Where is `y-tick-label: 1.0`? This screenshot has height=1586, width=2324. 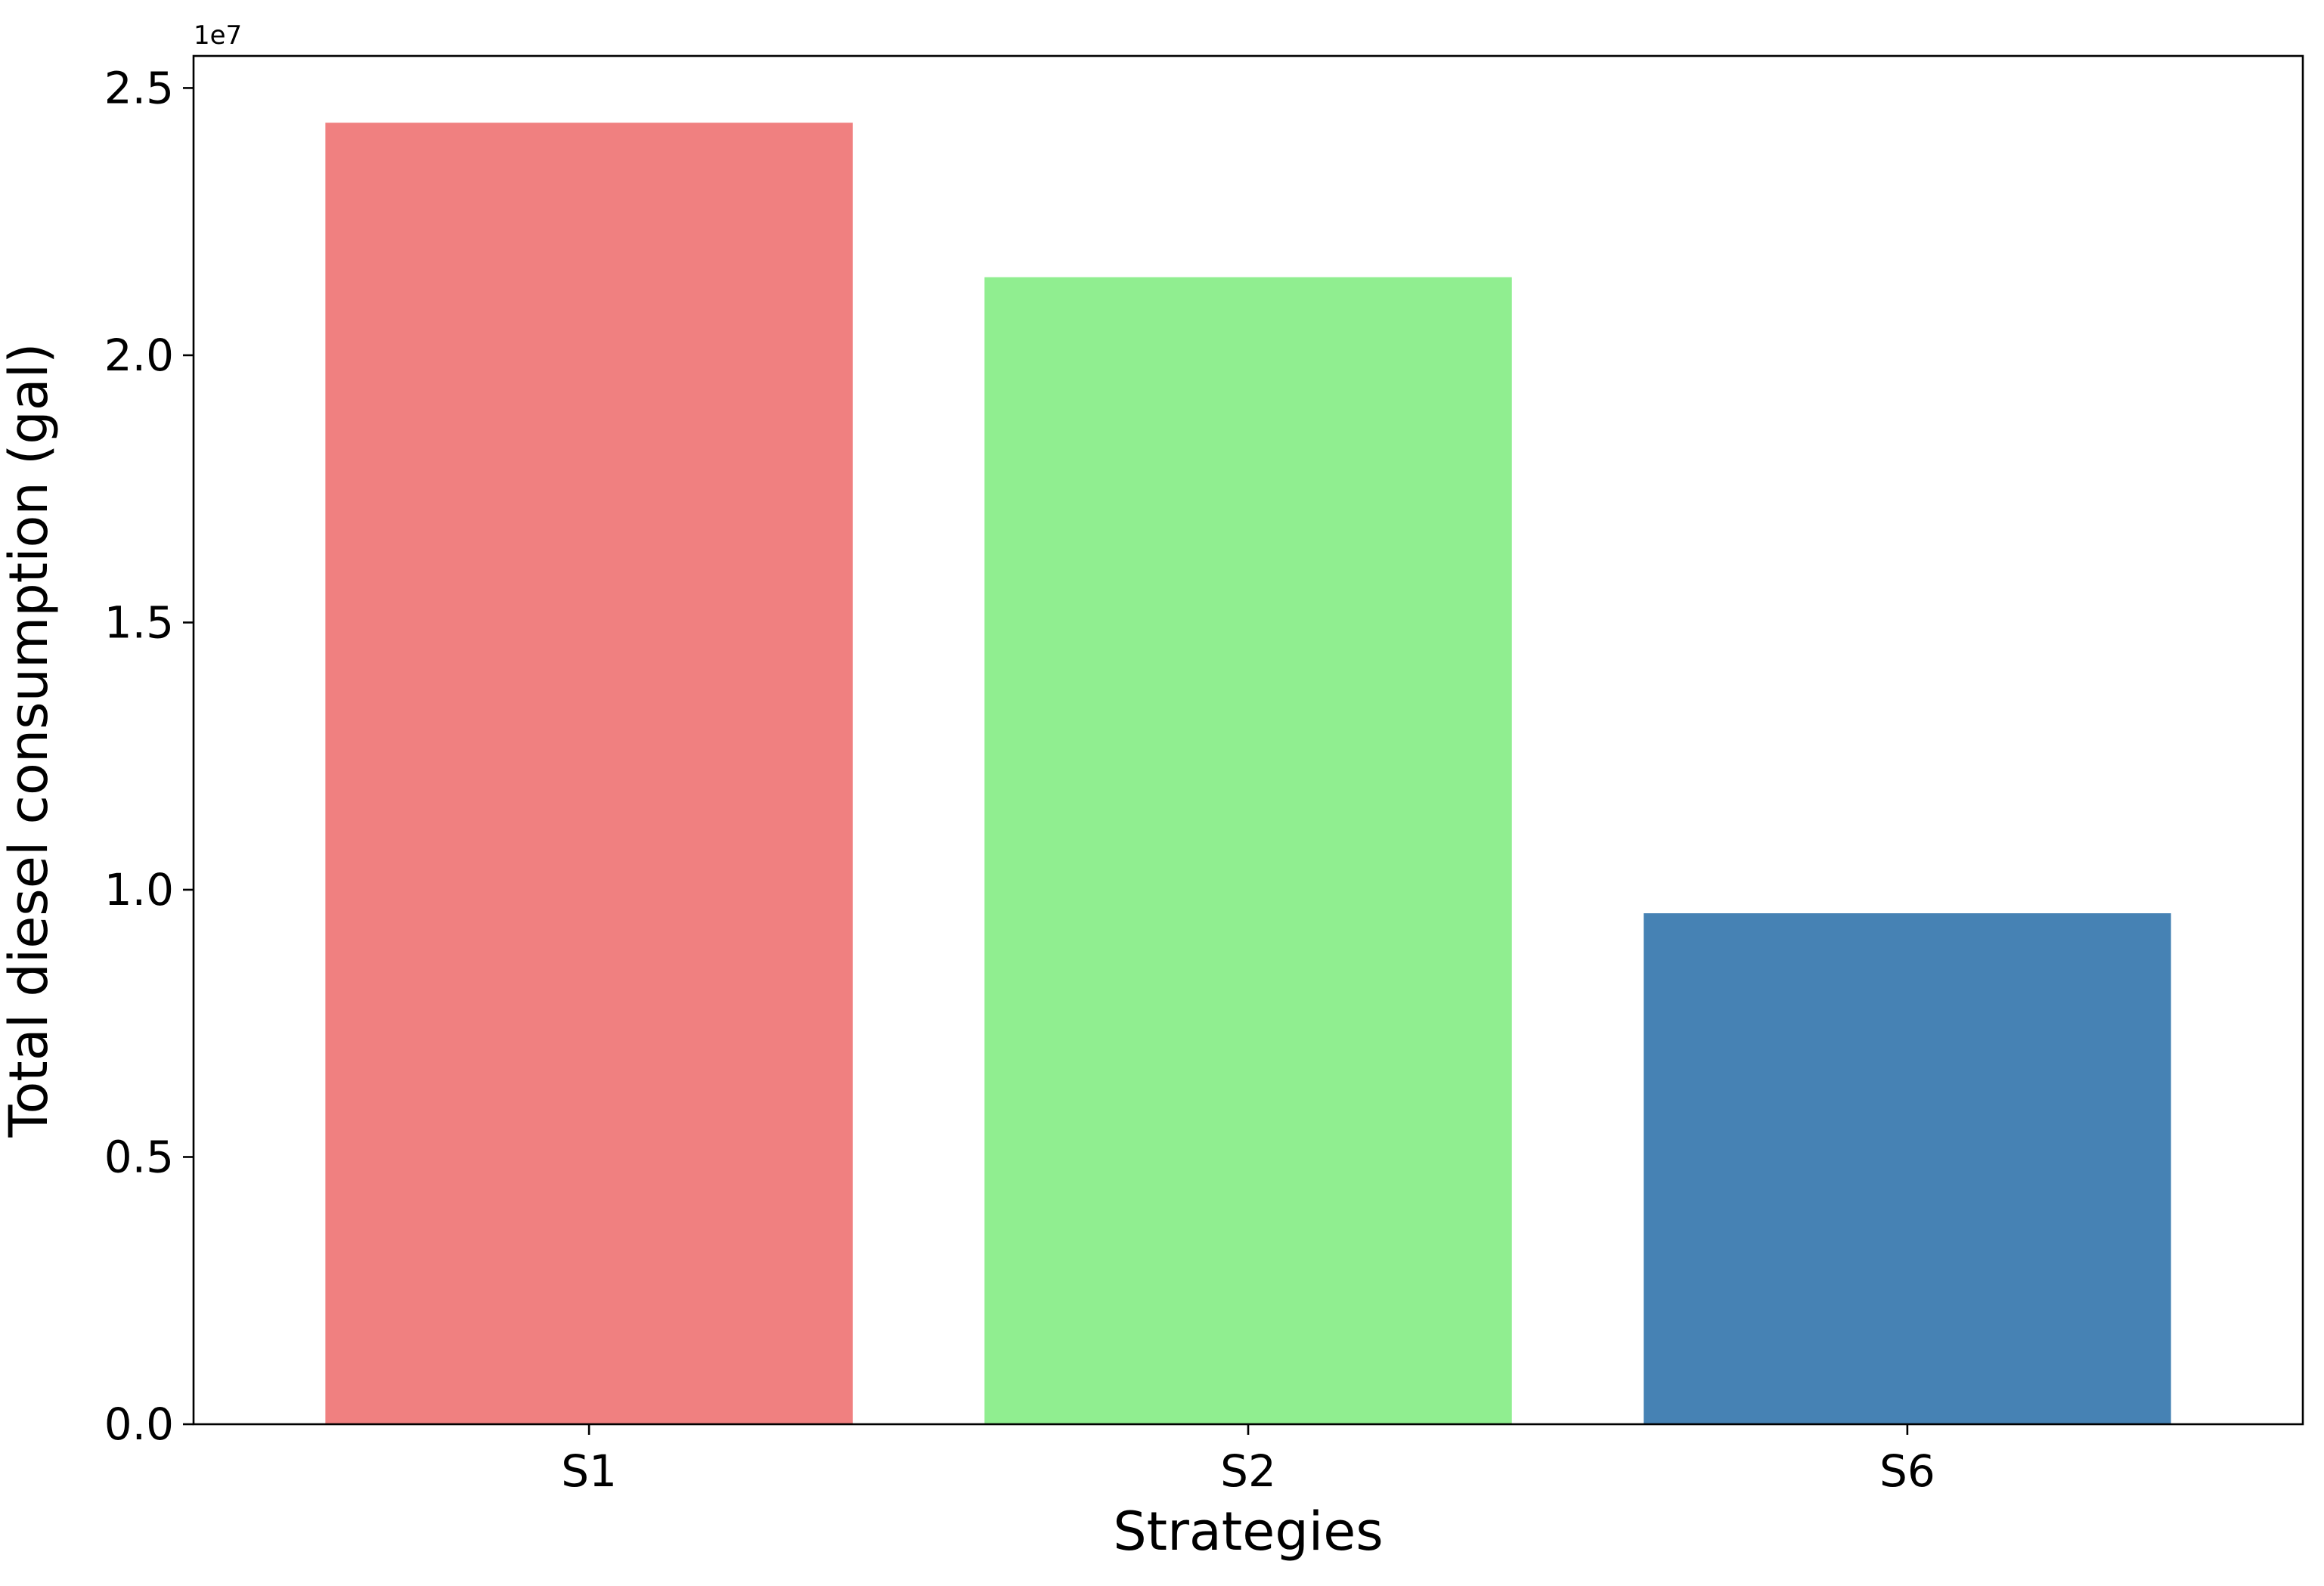
y-tick-label: 1.0 is located at coordinates (139, 889).